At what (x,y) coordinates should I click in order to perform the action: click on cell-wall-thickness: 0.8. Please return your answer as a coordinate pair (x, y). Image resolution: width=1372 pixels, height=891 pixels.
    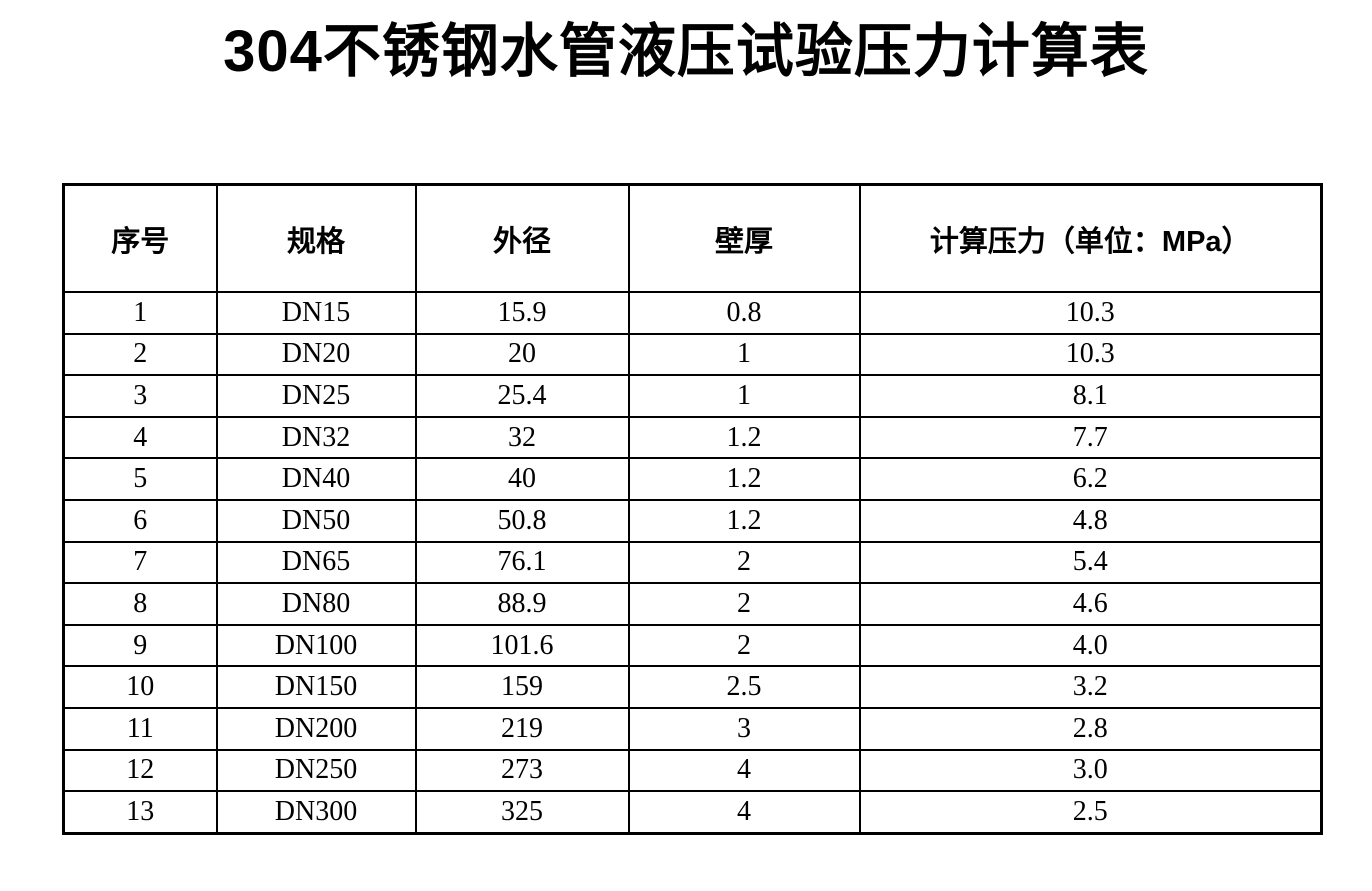
    Looking at the image, I should click on (744, 313).